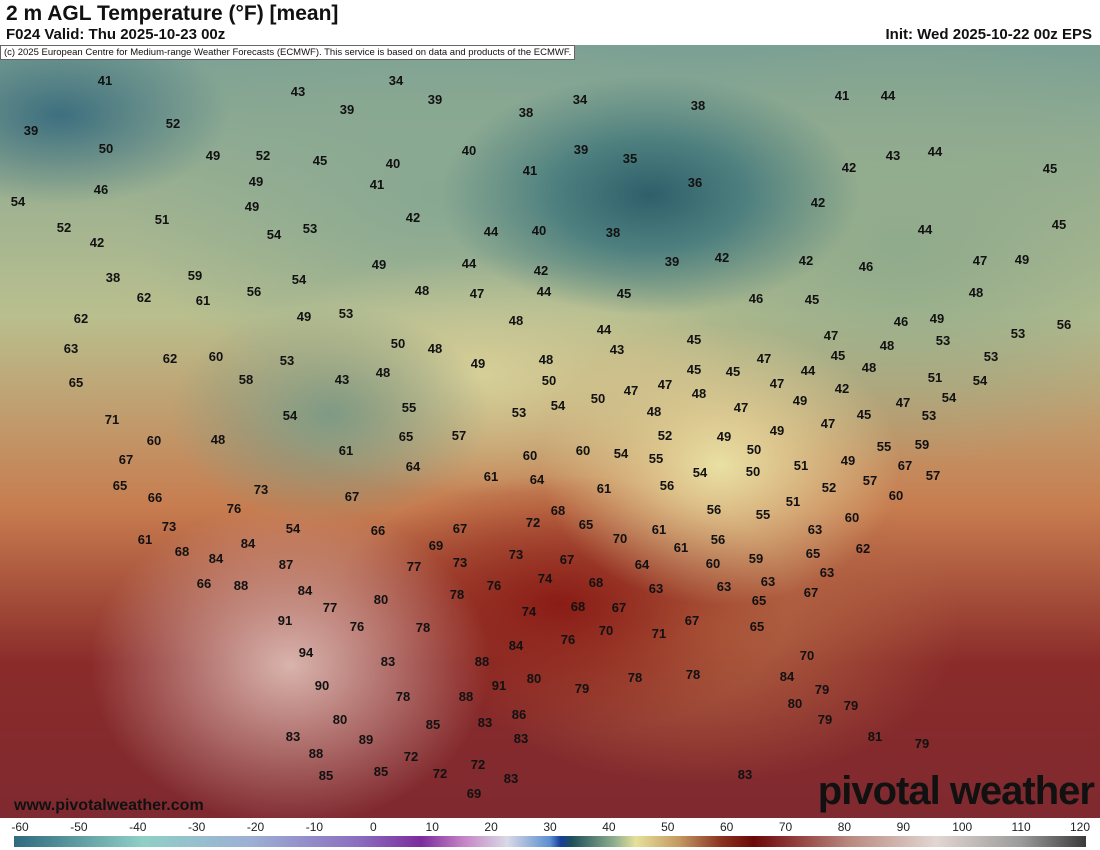 The image size is (1100, 850). Describe the element at coordinates (255, 827) in the screenshot. I see `colorbar-tick-label: -20` at that location.